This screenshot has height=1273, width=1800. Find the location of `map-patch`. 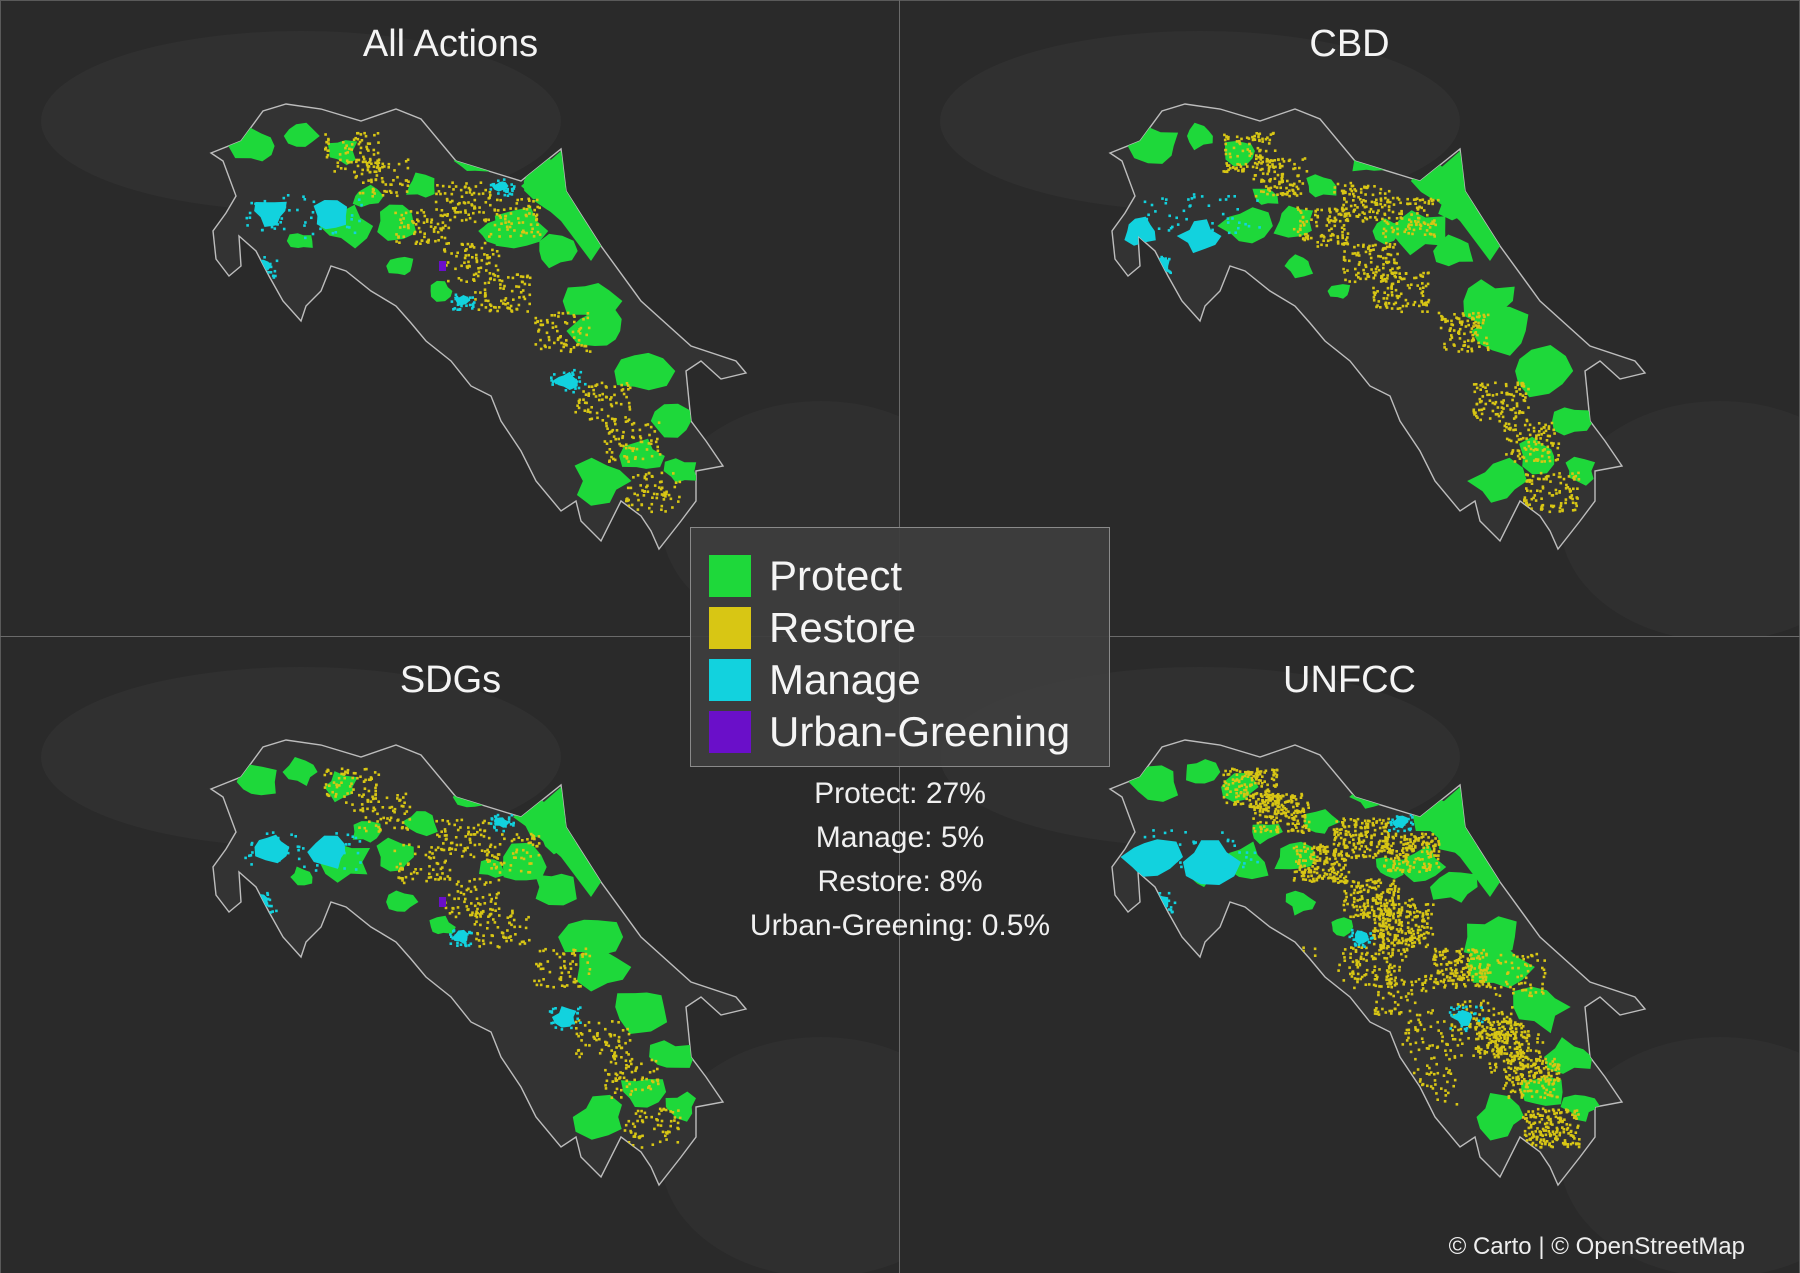

map-patch is located at coordinates (1199, 236).